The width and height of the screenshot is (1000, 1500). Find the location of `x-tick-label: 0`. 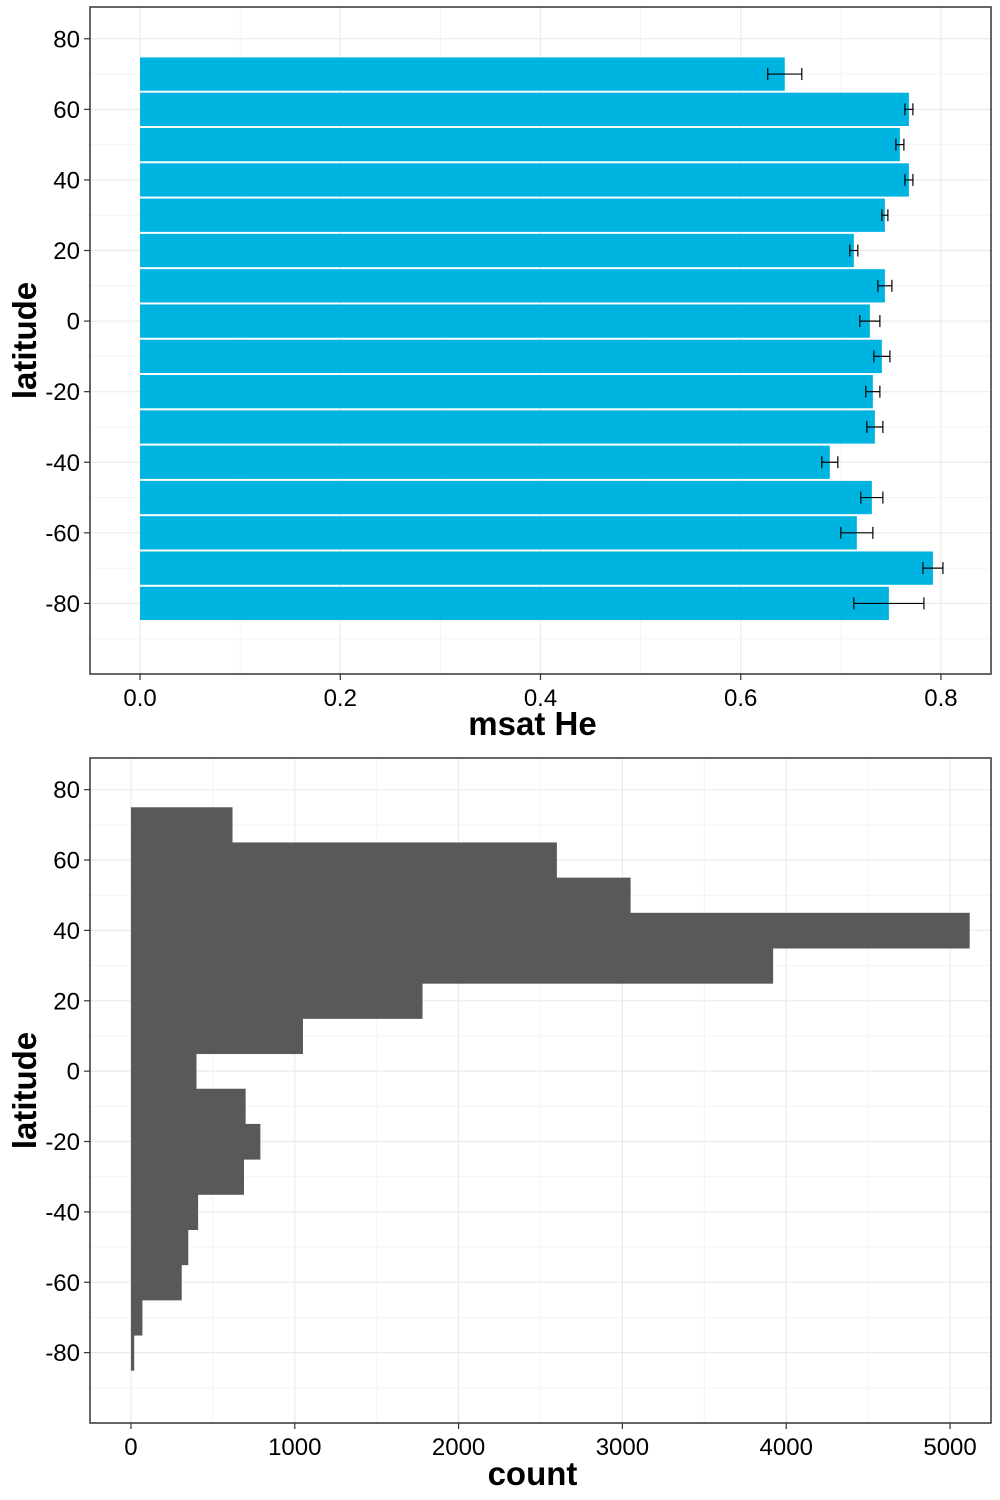

x-tick-label: 0 is located at coordinates (130, 1447).